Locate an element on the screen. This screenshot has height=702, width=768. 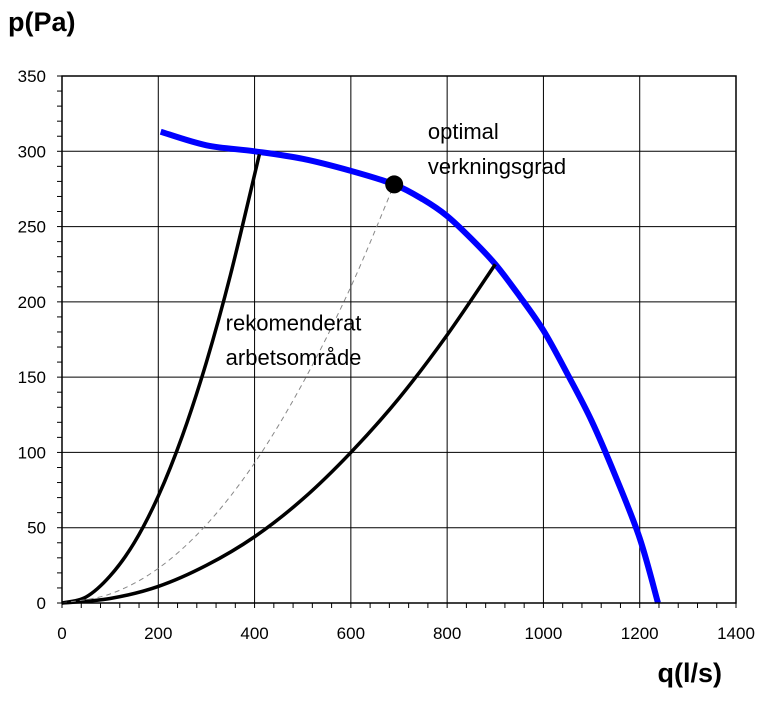
x-tick-label: 800 is located at coordinates (447, 633).